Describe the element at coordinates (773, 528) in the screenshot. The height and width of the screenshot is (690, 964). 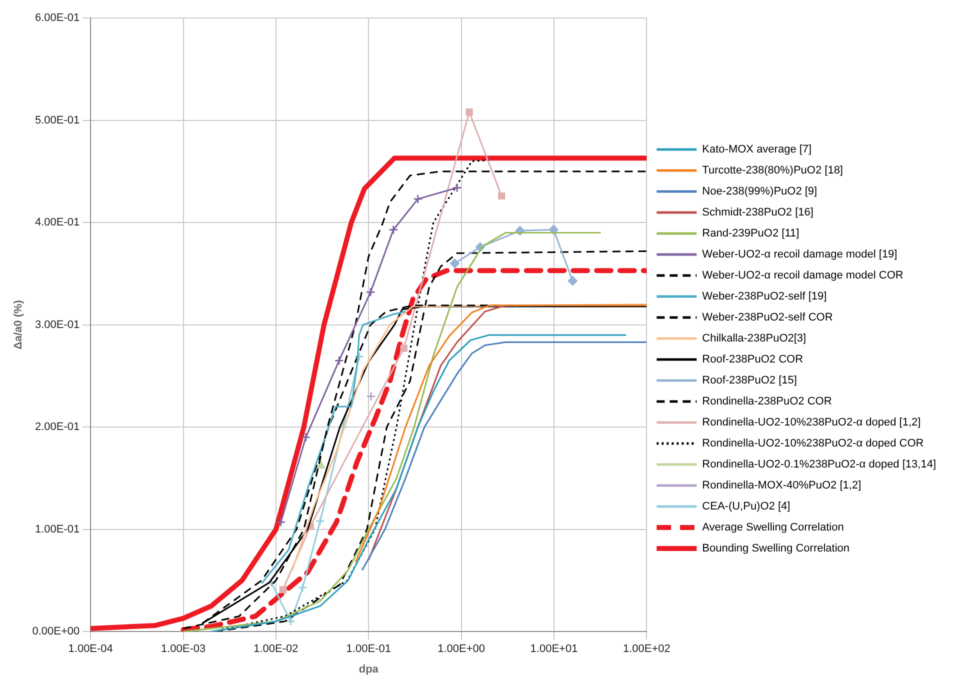
I see `legend-label: Average Swelling Correlation` at that location.